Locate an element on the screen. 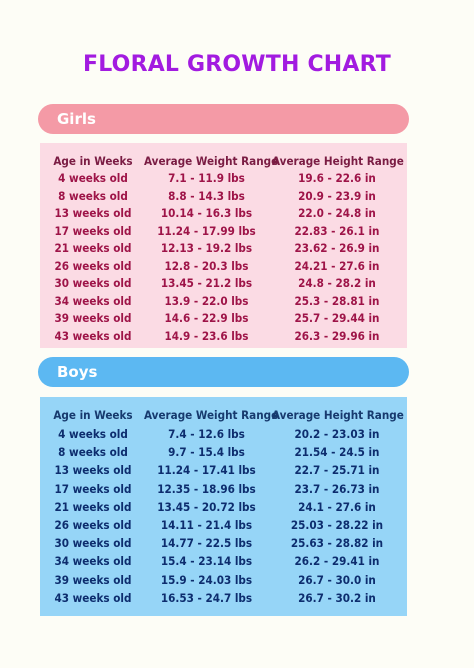  boys-section-header: Boys is located at coordinates (223, 372).